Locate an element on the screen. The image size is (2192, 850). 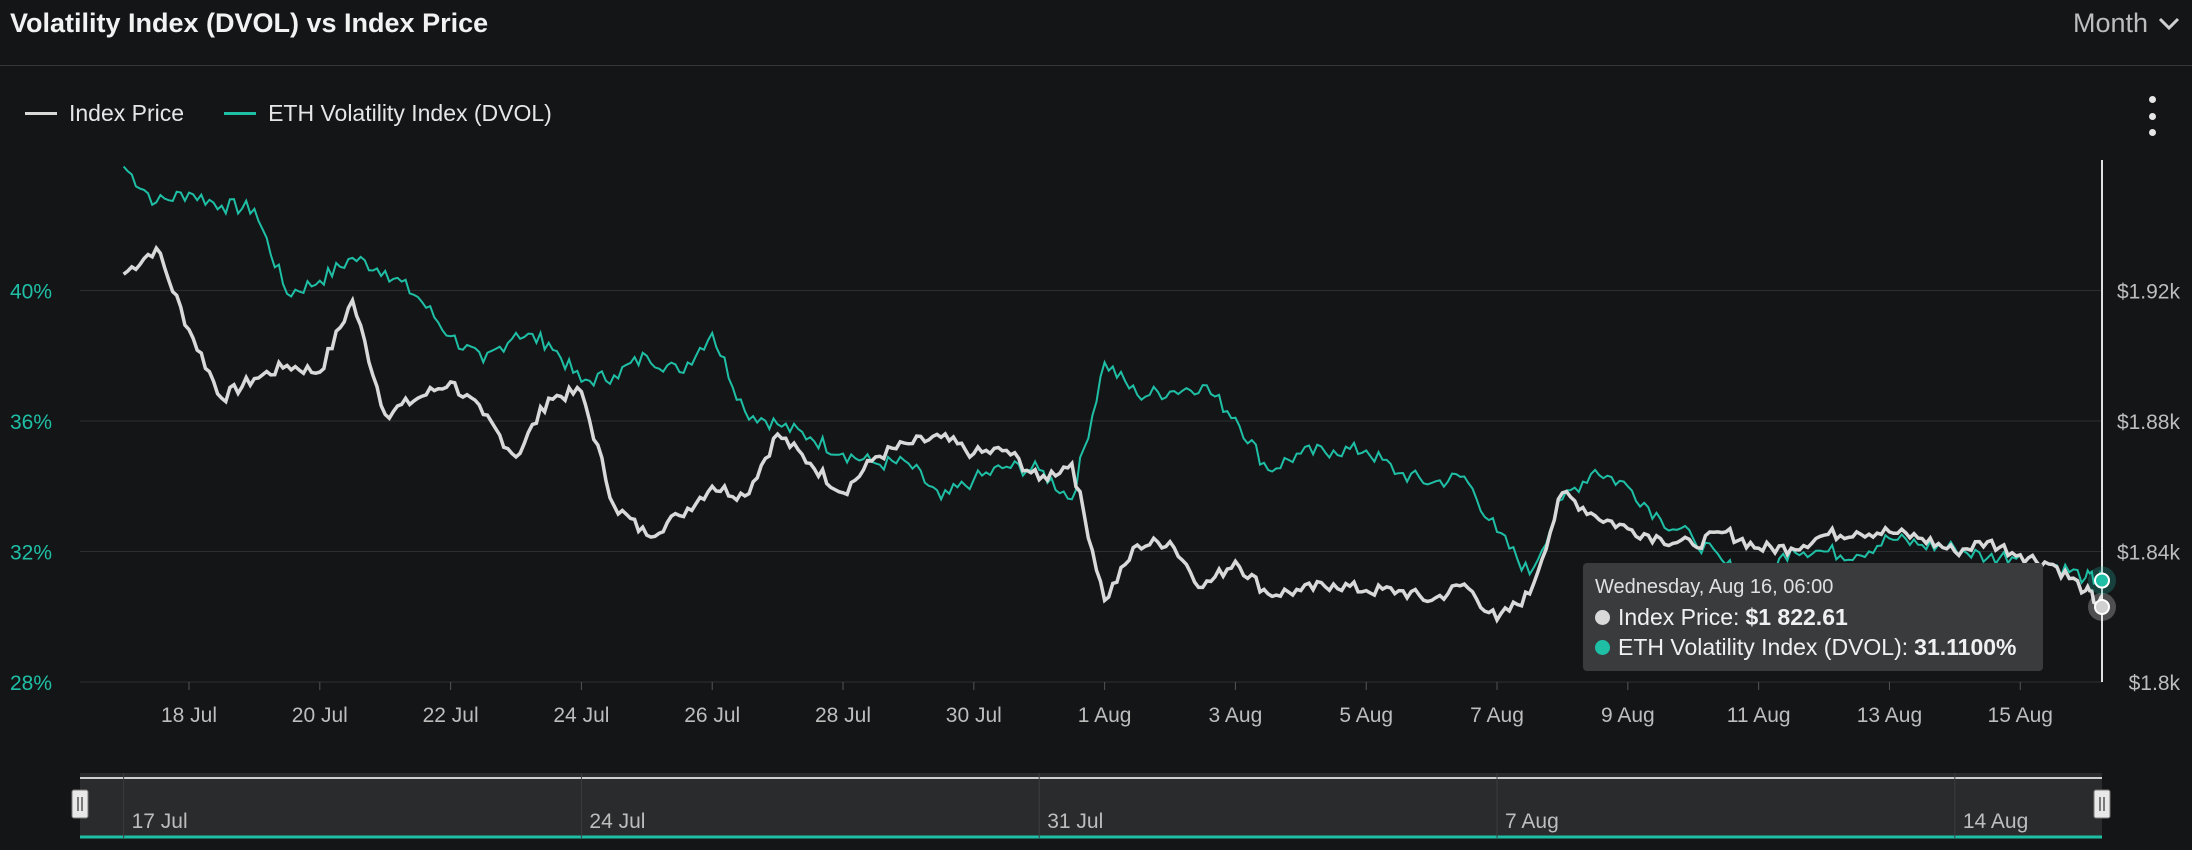
y-tick-label-right: $1.84k is located at coordinates (2149, 553).